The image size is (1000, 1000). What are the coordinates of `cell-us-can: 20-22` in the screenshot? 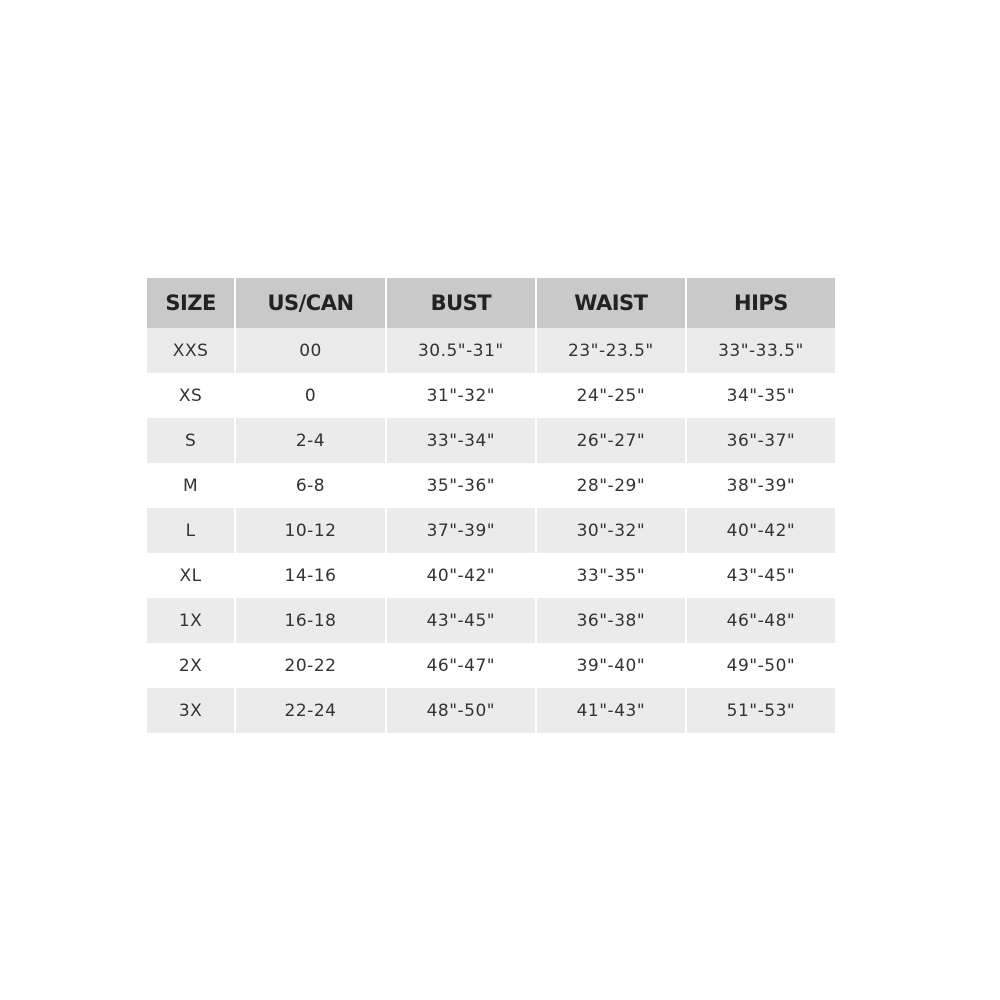 It's located at (310, 665).